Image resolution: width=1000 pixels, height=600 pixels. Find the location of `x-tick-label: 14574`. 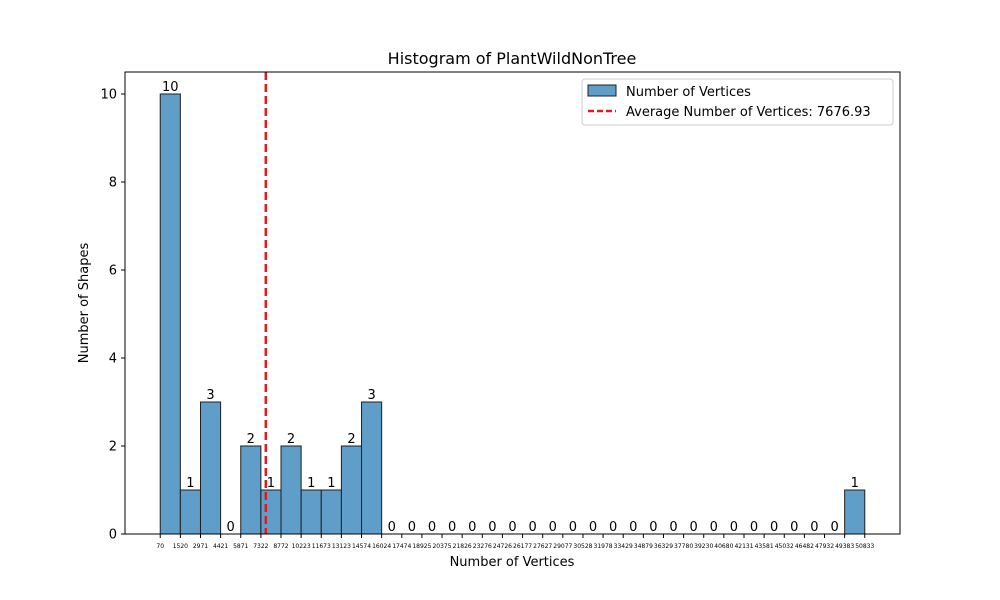

x-tick-label: 14574 is located at coordinates (361, 546).